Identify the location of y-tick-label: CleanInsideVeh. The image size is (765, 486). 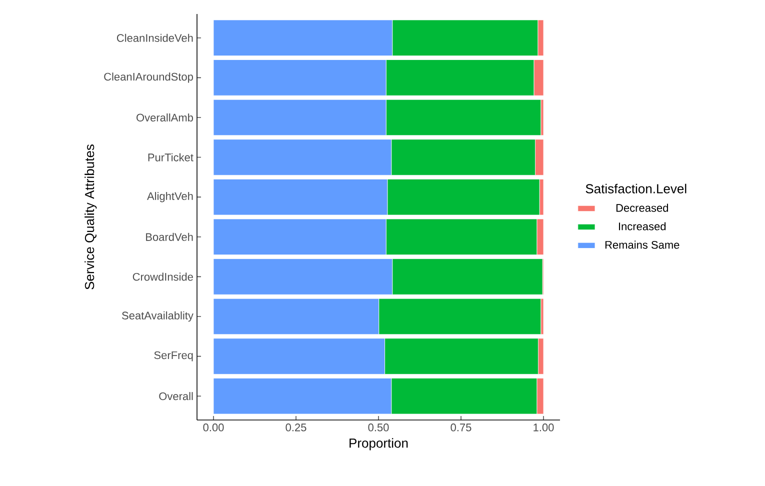
(154, 38).